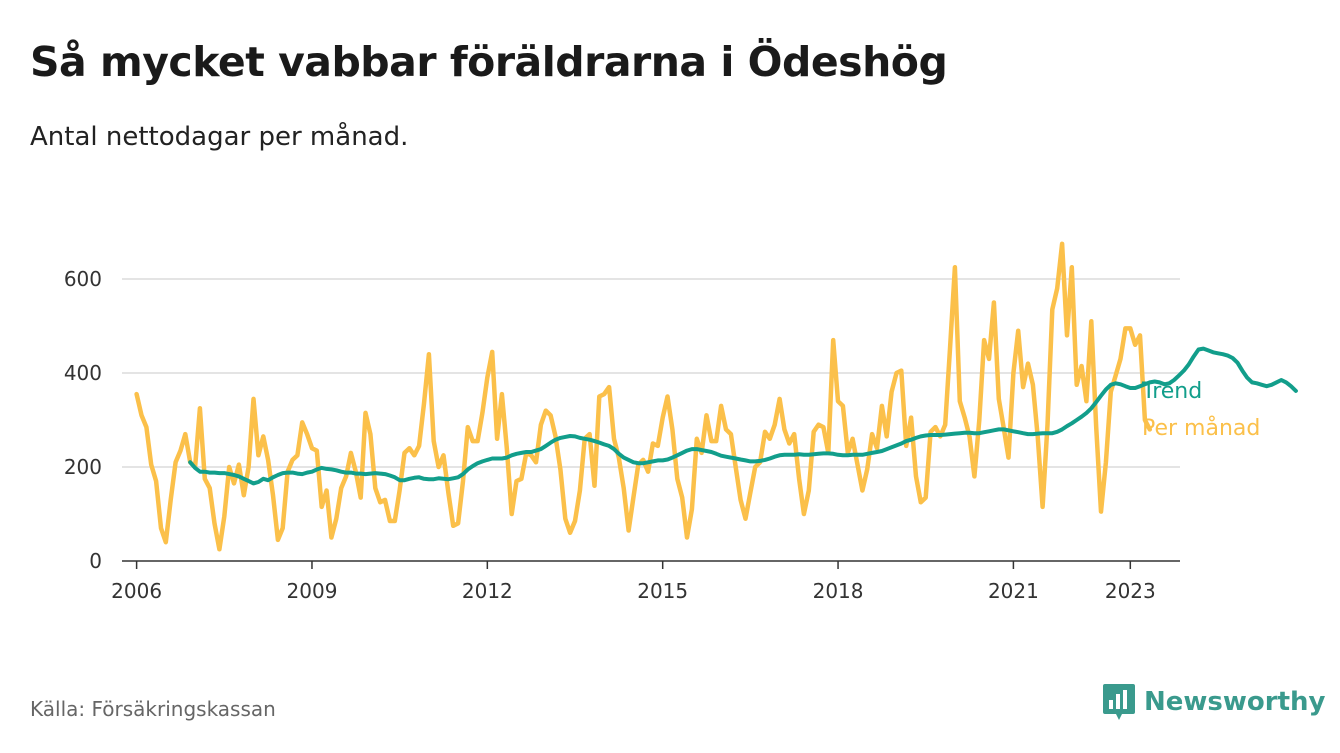 The height and width of the screenshot is (753, 1340). What do you see at coordinates (838, 591) in the screenshot?
I see `x-tick-label: 2018` at bounding box center [838, 591].